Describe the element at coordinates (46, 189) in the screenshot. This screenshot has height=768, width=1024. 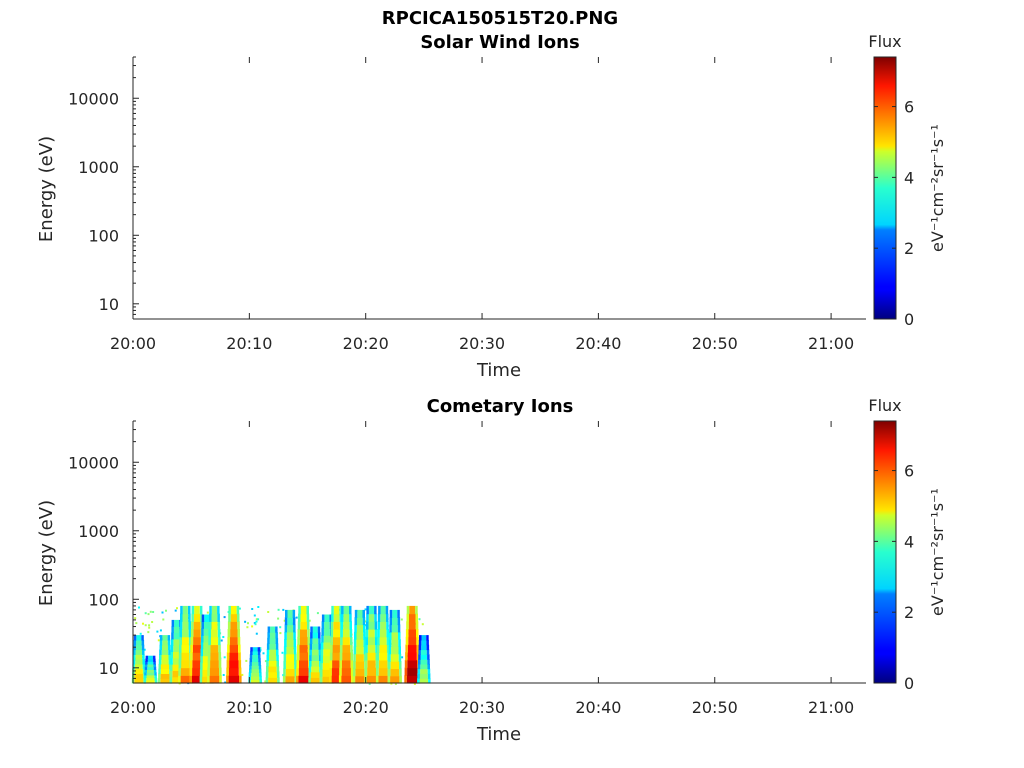
I see `y-axis-label: Energy (eV)` at that location.